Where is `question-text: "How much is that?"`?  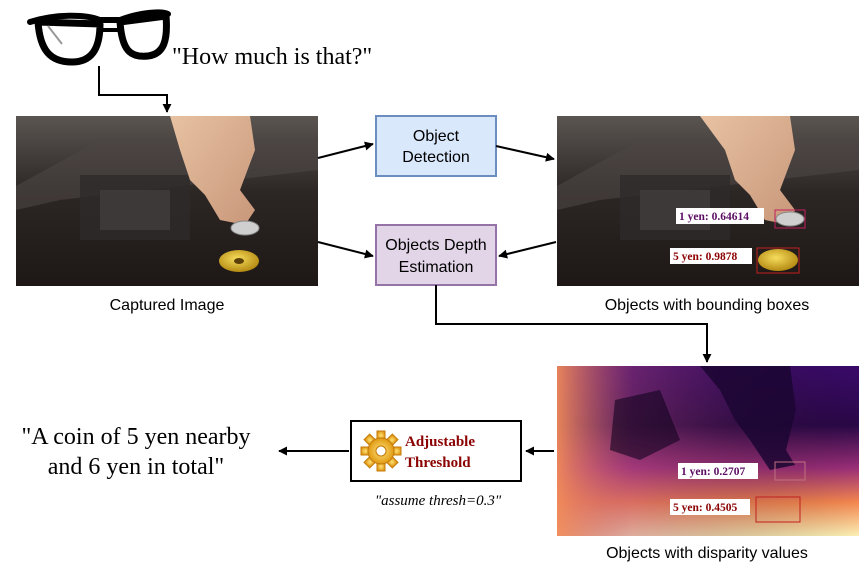
question-text: "How much is that?" is located at coordinates (272, 57).